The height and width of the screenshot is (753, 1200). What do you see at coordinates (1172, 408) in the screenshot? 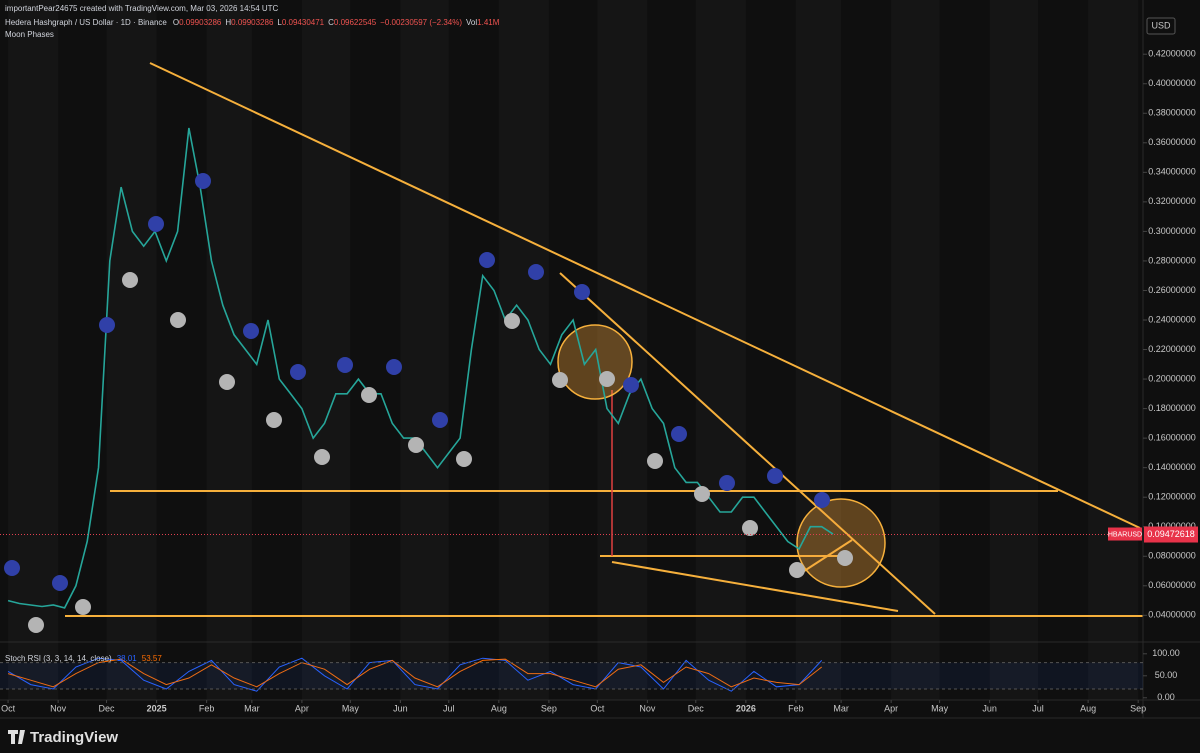
I see `y-tick-label: 0.18000000` at bounding box center [1172, 408].